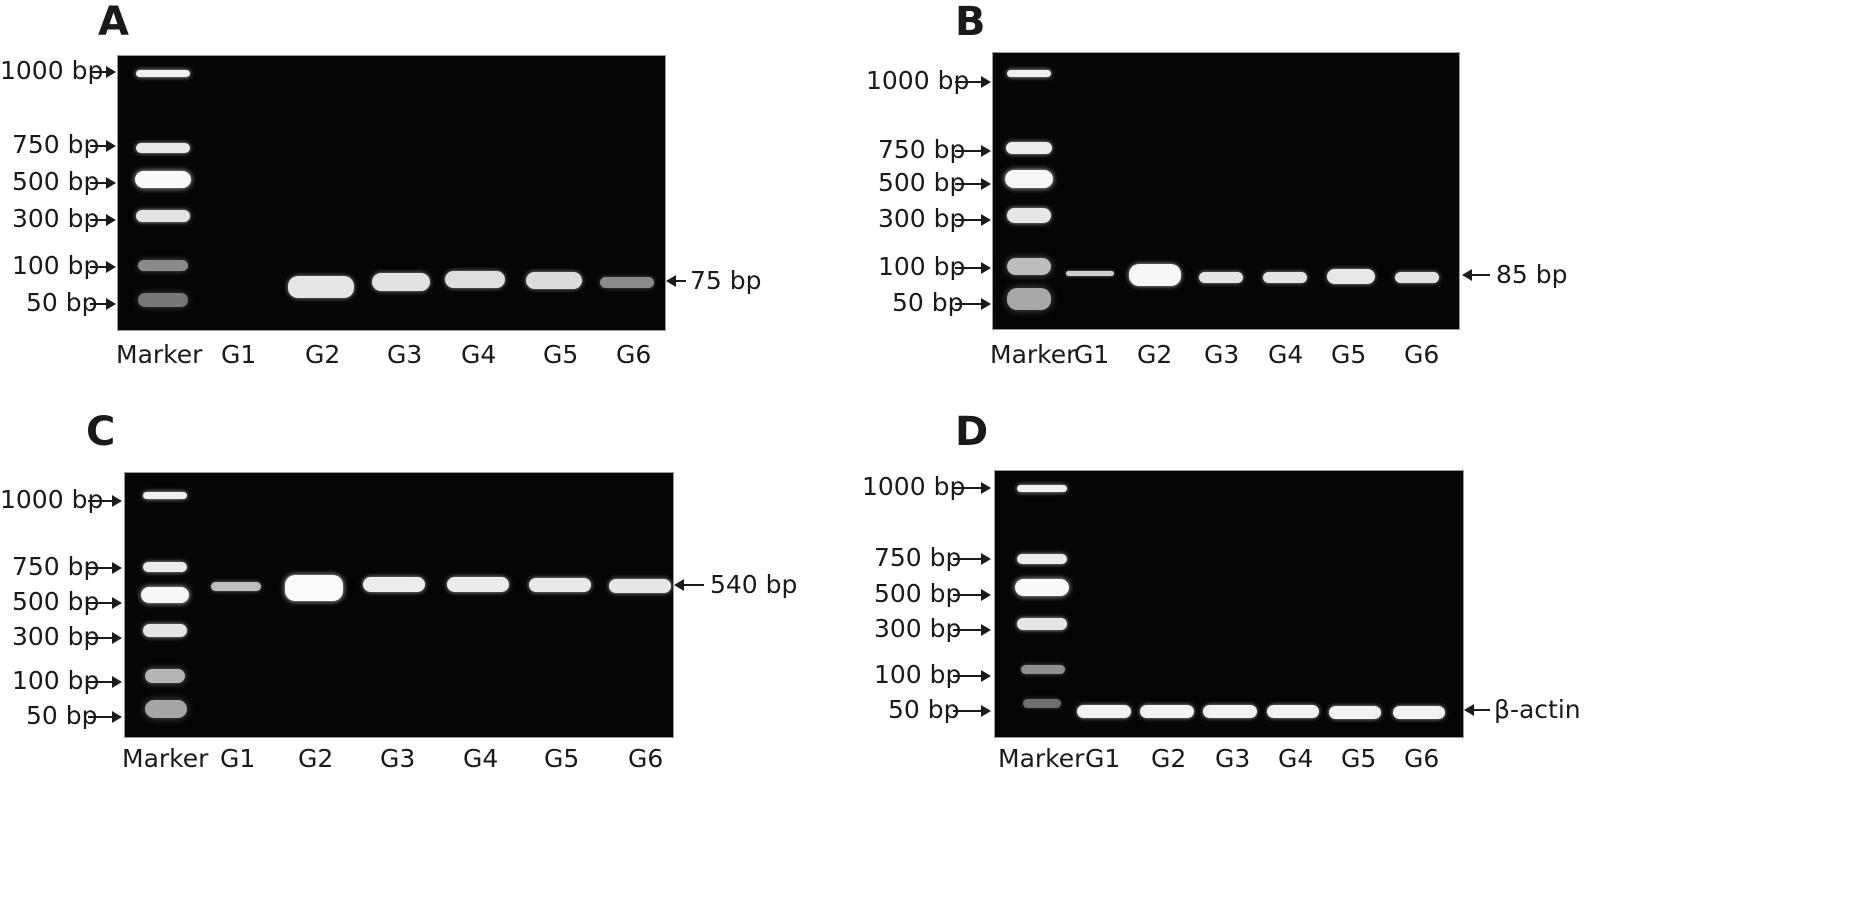 This screenshot has width=1850, height=903. Describe the element at coordinates (972, 432) in the screenshot. I see `panel-letter-d: D` at that location.